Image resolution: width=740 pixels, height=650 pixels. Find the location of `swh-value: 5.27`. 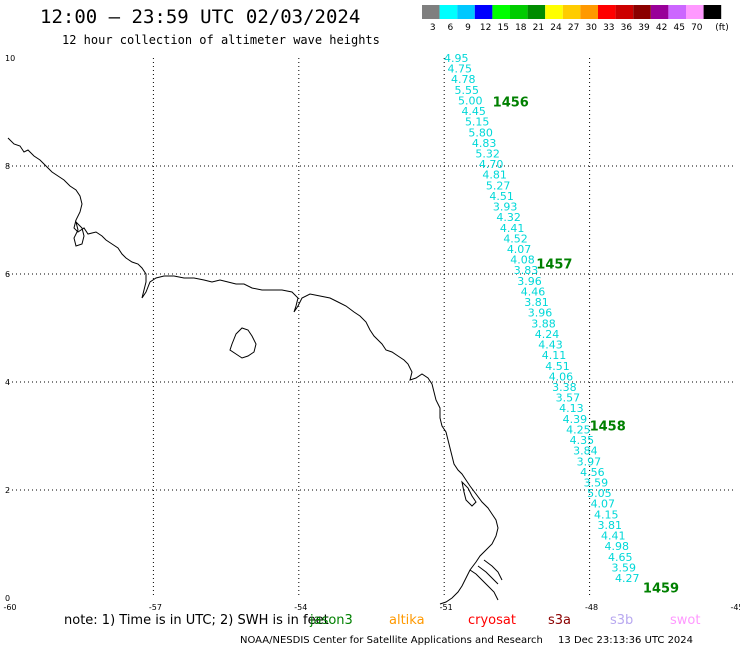

swh-value: 5.27 is located at coordinates (498, 185).